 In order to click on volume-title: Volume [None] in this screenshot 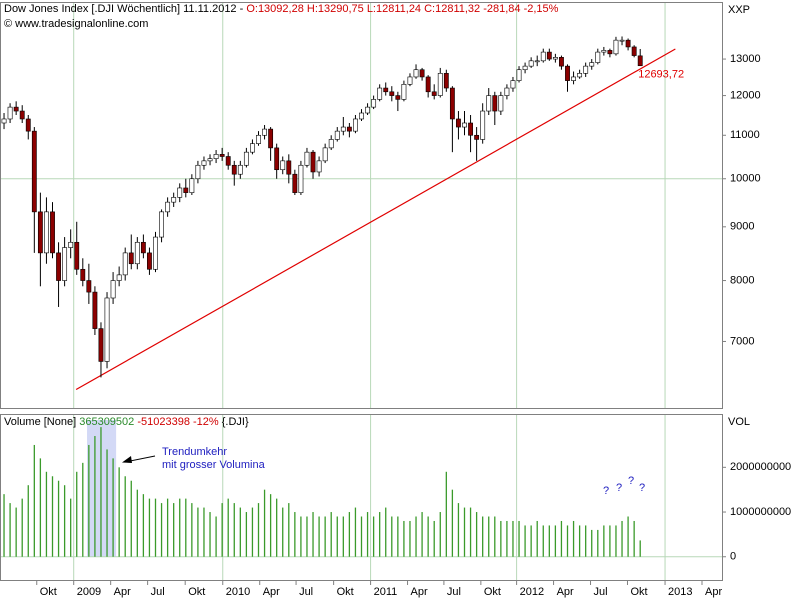, I will do `click(40, 422)`.